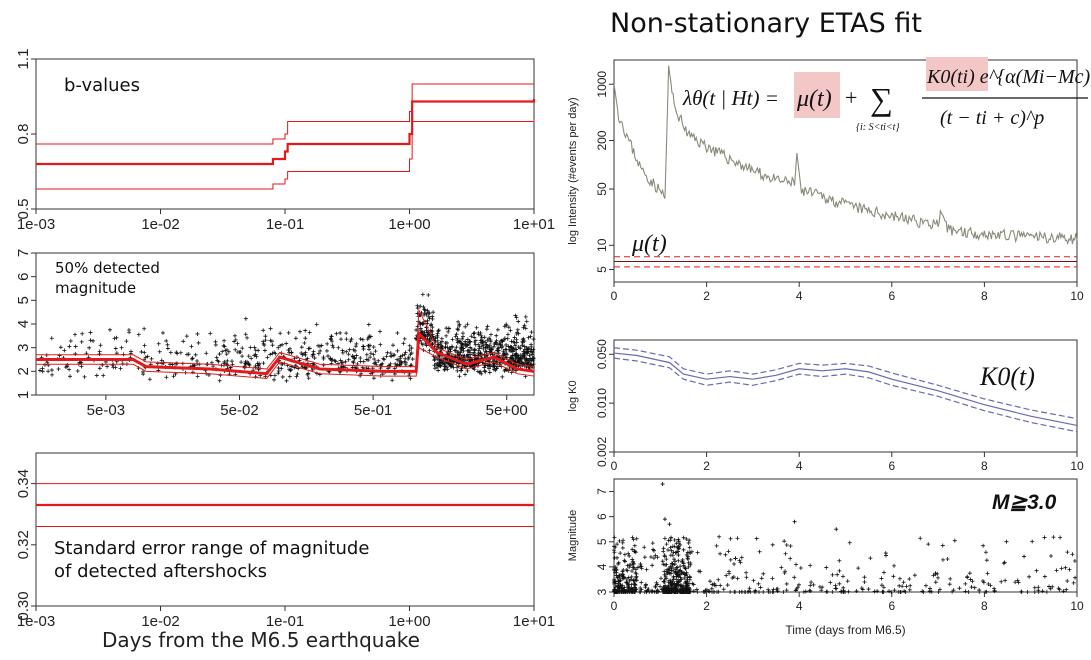 Image resolution: width=1091 pixels, height=660 pixels. What do you see at coordinates (285, 529) in the screenshot?
I see `plot-frame` at bounding box center [285, 529].